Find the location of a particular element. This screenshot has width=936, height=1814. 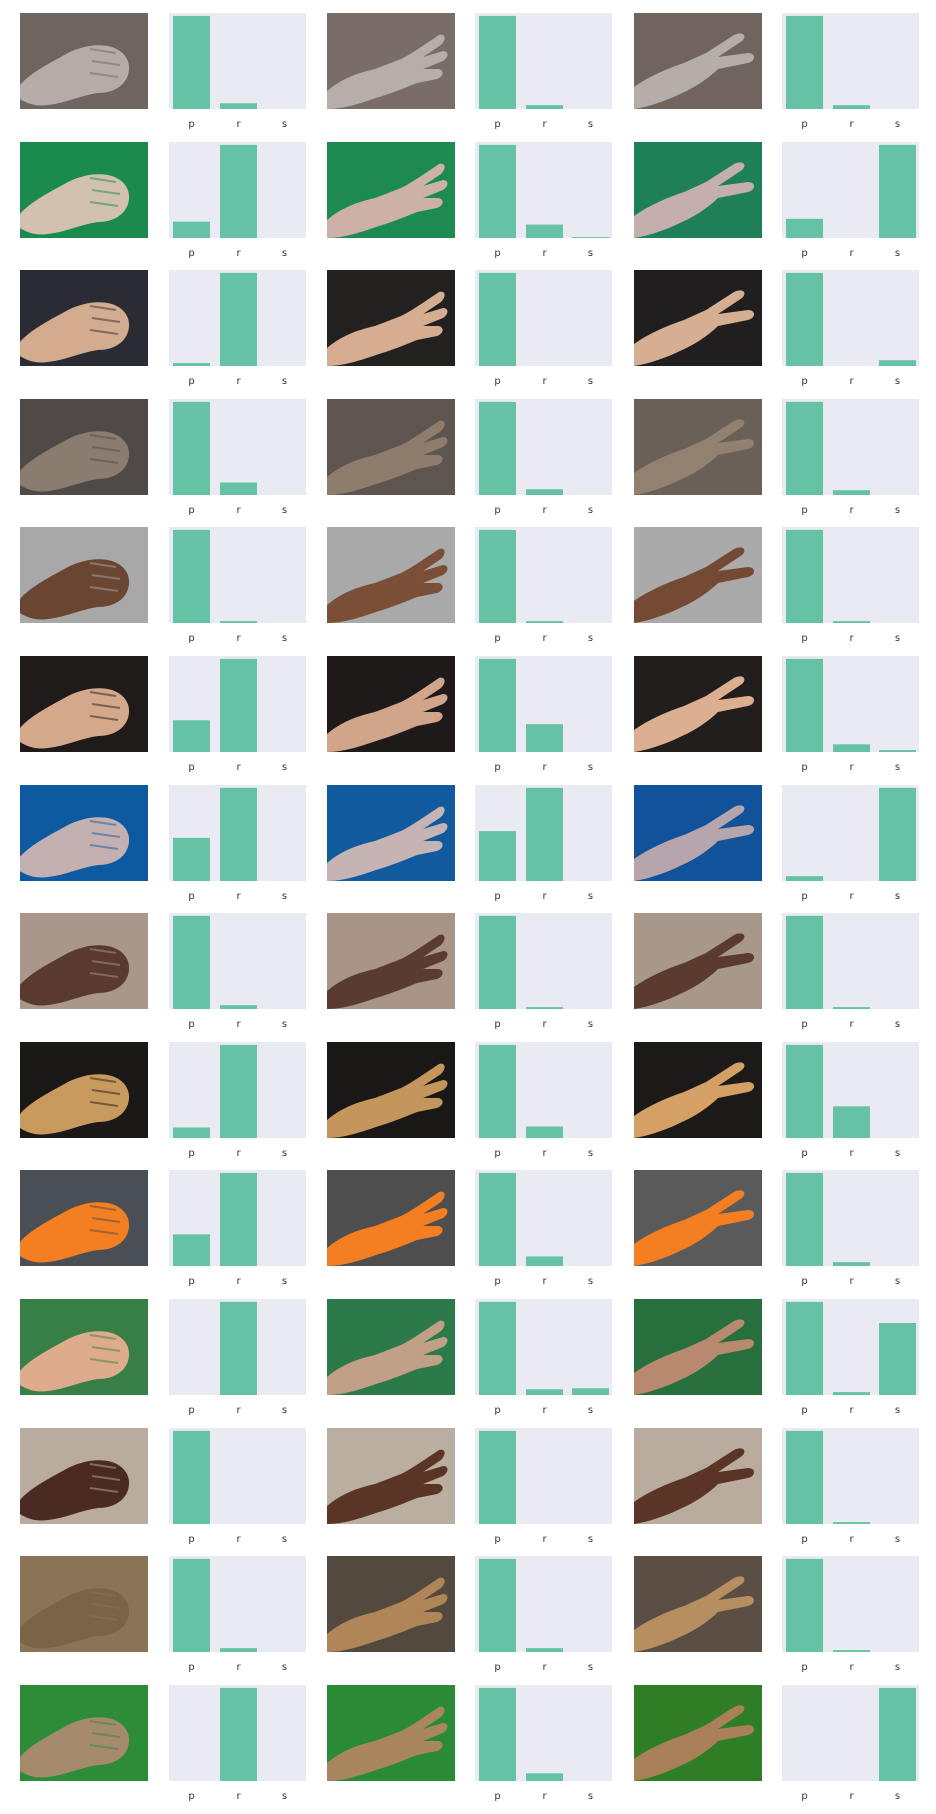

hand-image-r14-c1 is located at coordinates (84, 1733).